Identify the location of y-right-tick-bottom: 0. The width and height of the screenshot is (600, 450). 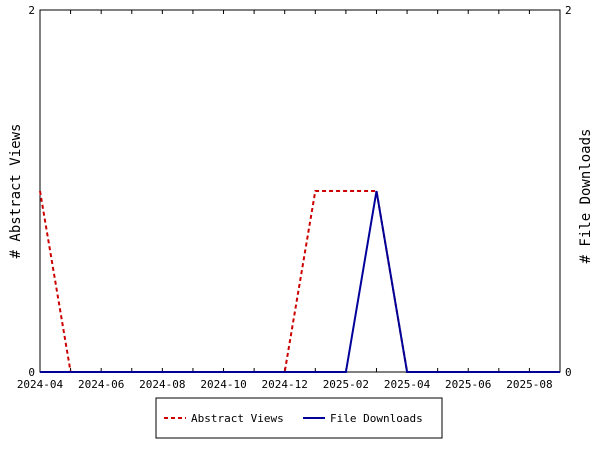
(568, 372).